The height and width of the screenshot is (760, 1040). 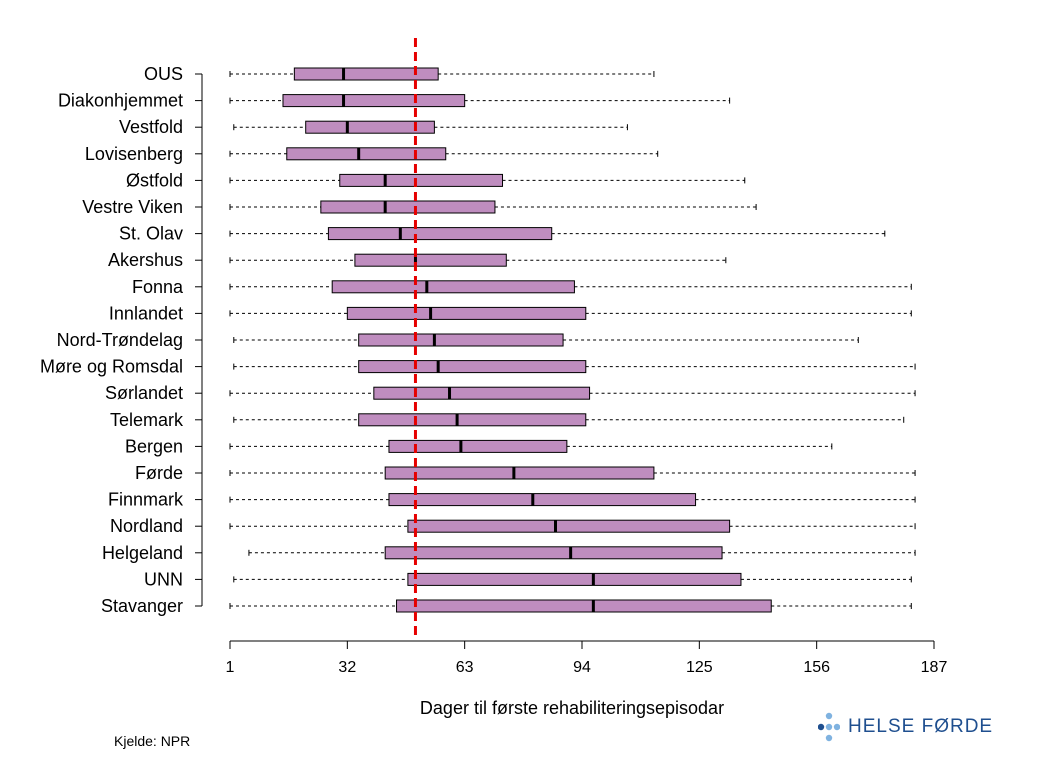 What do you see at coordinates (572, 708) in the screenshot?
I see `x-axis-title: Dager til første rehabiliteringsepisodar` at bounding box center [572, 708].